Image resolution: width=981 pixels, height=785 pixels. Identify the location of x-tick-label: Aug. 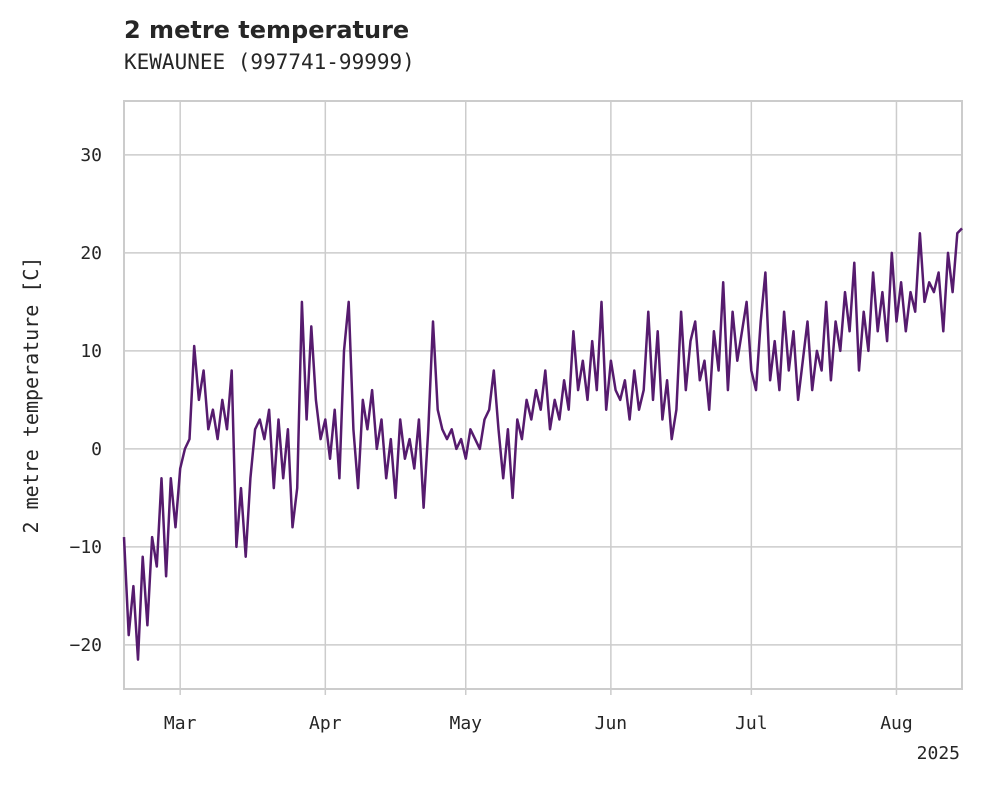
(896, 723).